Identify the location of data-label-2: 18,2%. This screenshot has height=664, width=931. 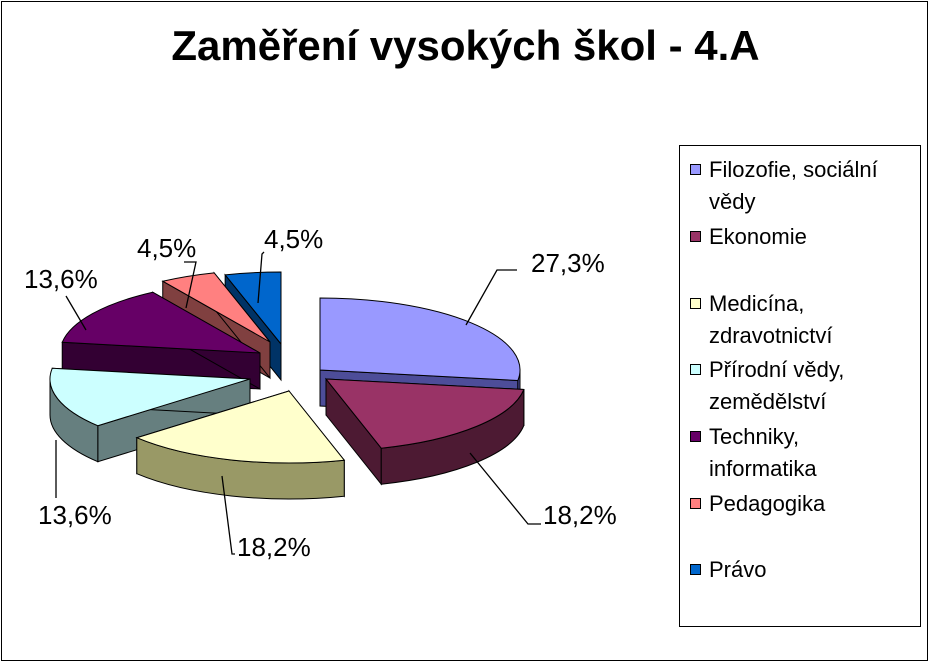
(580, 515).